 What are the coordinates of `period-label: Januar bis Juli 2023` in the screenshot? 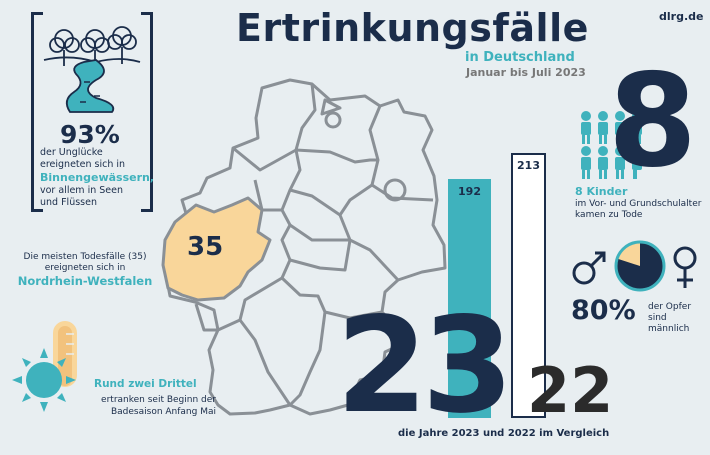 It's located at (526, 72).